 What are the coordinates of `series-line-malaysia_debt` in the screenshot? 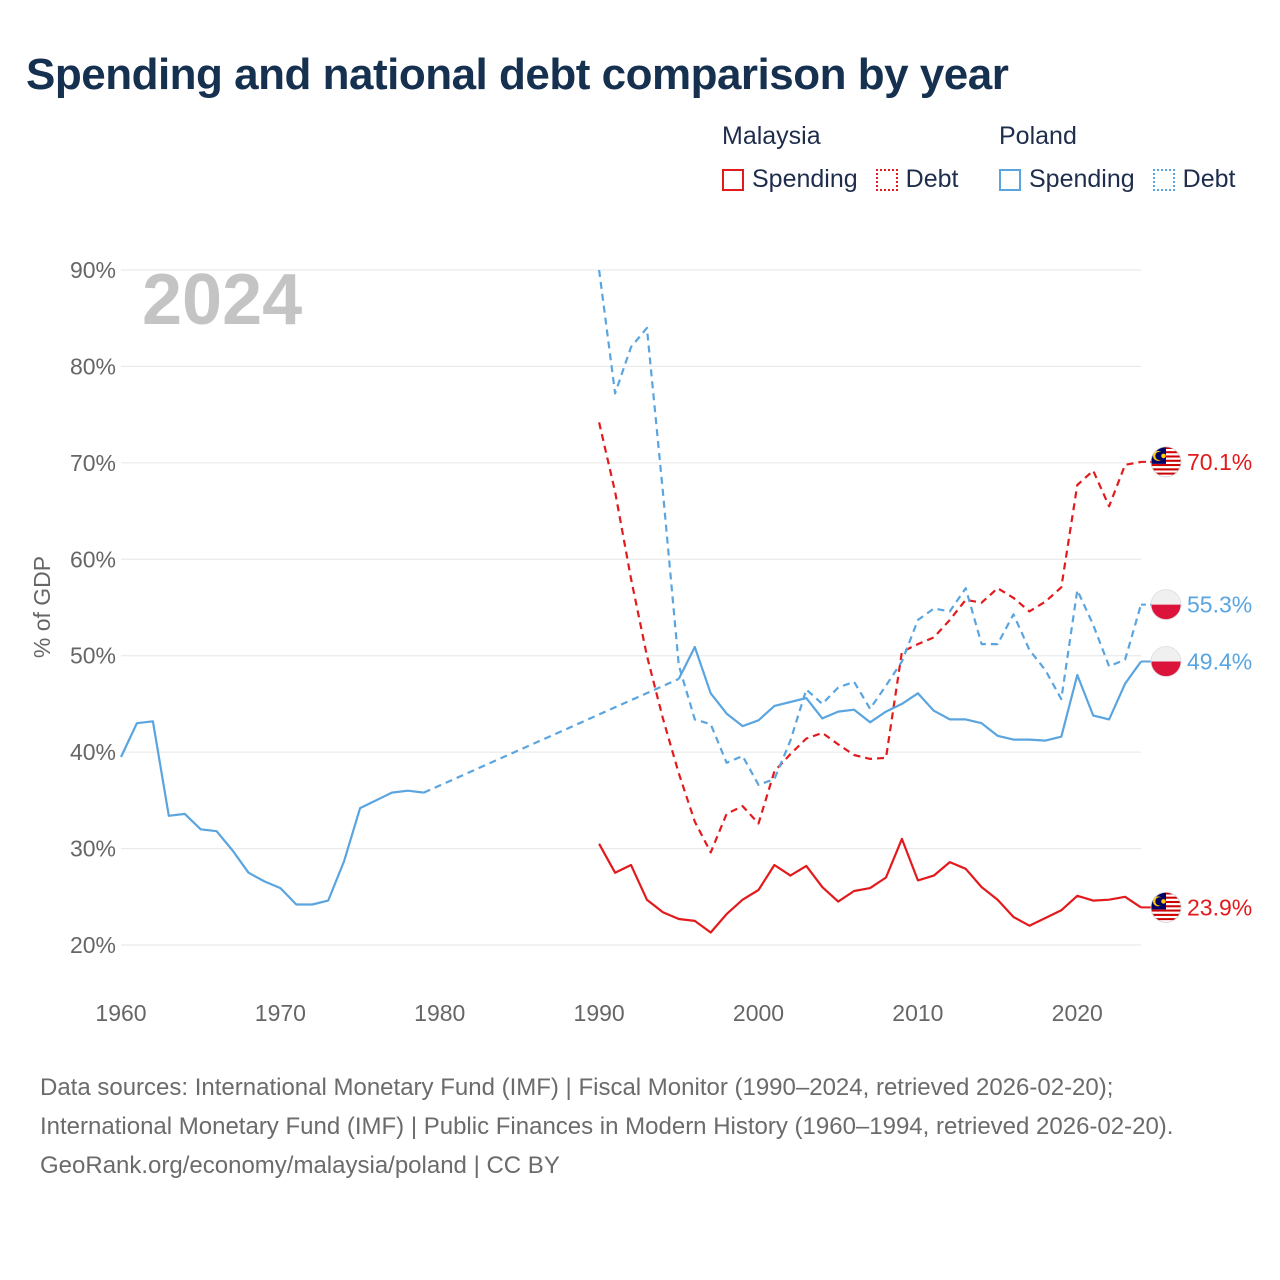 It's located at (870, 638).